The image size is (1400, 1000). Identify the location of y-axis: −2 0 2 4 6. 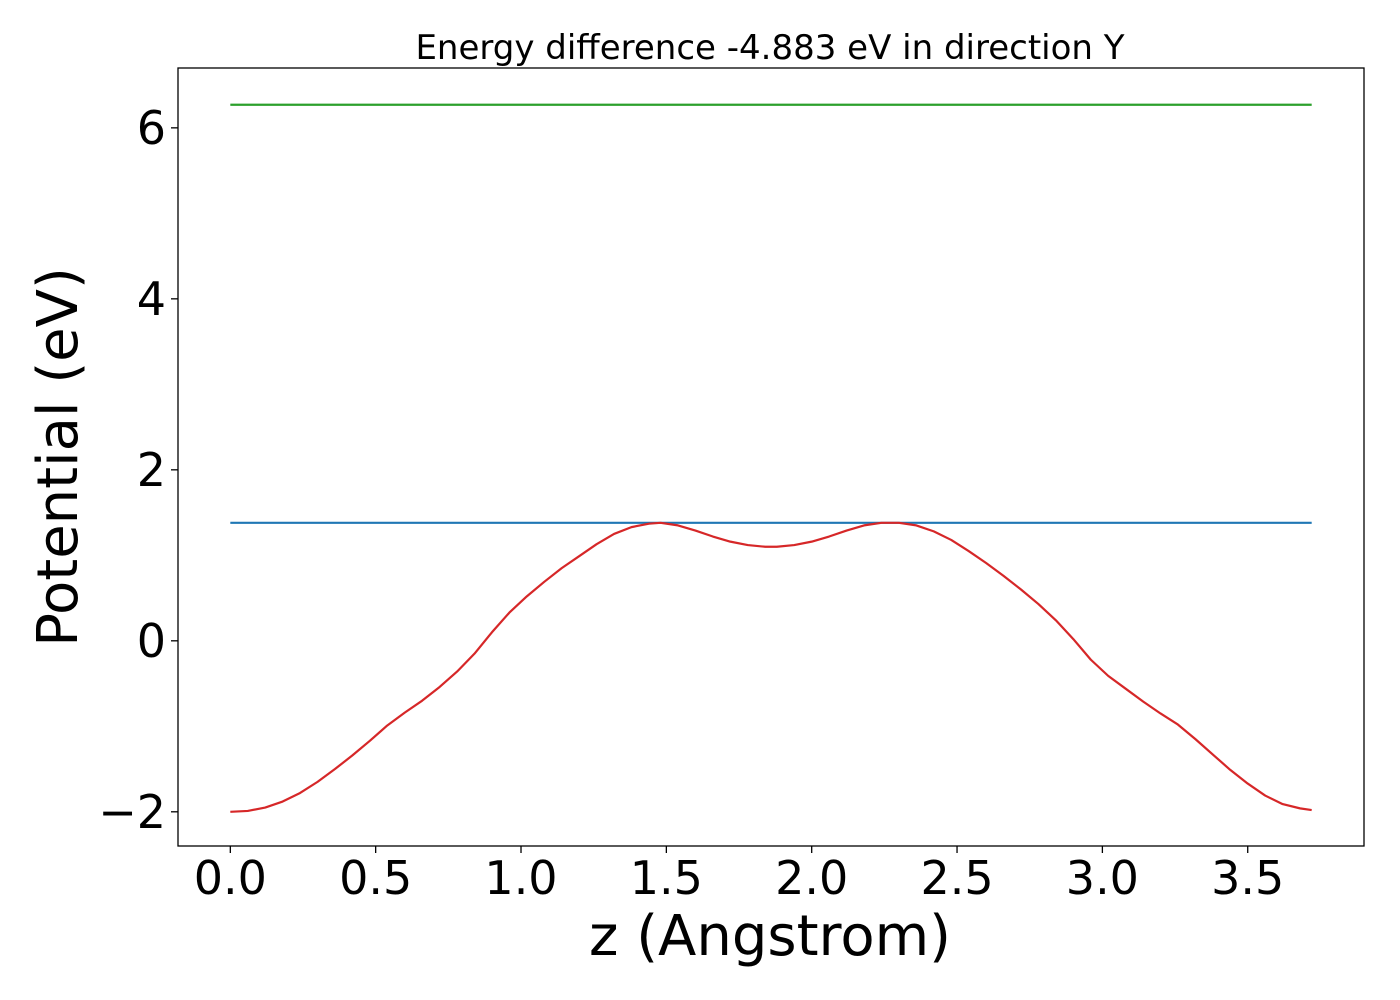
(138, 470).